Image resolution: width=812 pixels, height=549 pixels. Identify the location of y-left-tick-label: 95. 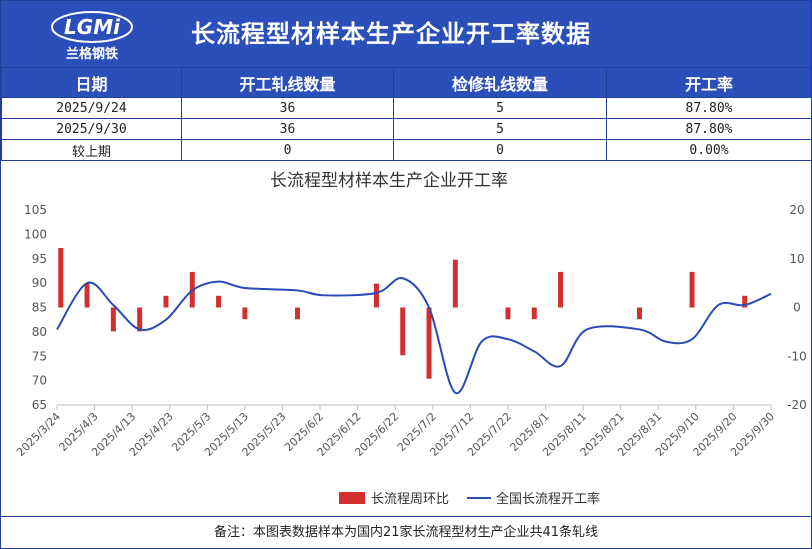
(39, 259).